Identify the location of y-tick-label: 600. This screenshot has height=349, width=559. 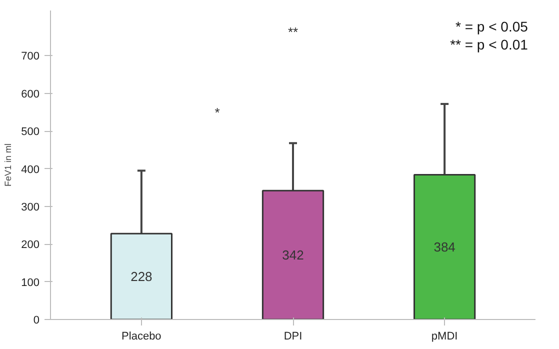
(30, 94).